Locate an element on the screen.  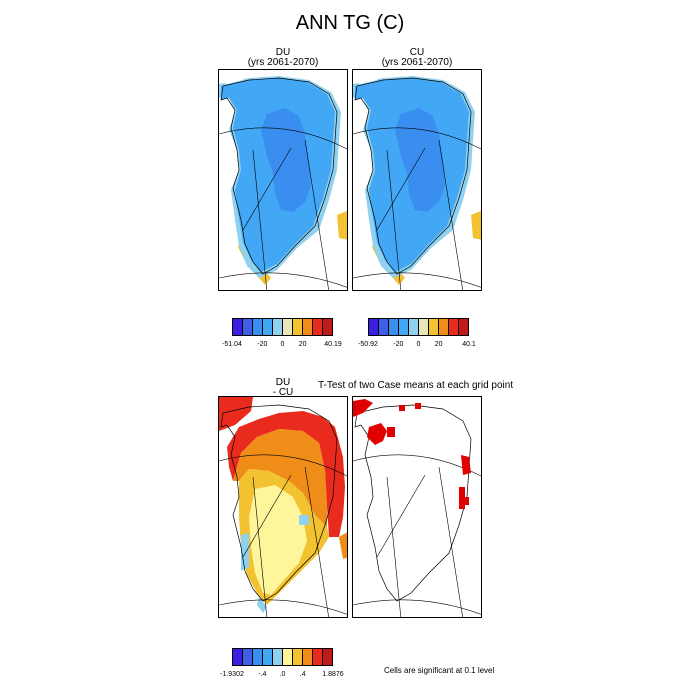
colorbar-diff-tick-label: -.4 is located at coordinates (262, 674).